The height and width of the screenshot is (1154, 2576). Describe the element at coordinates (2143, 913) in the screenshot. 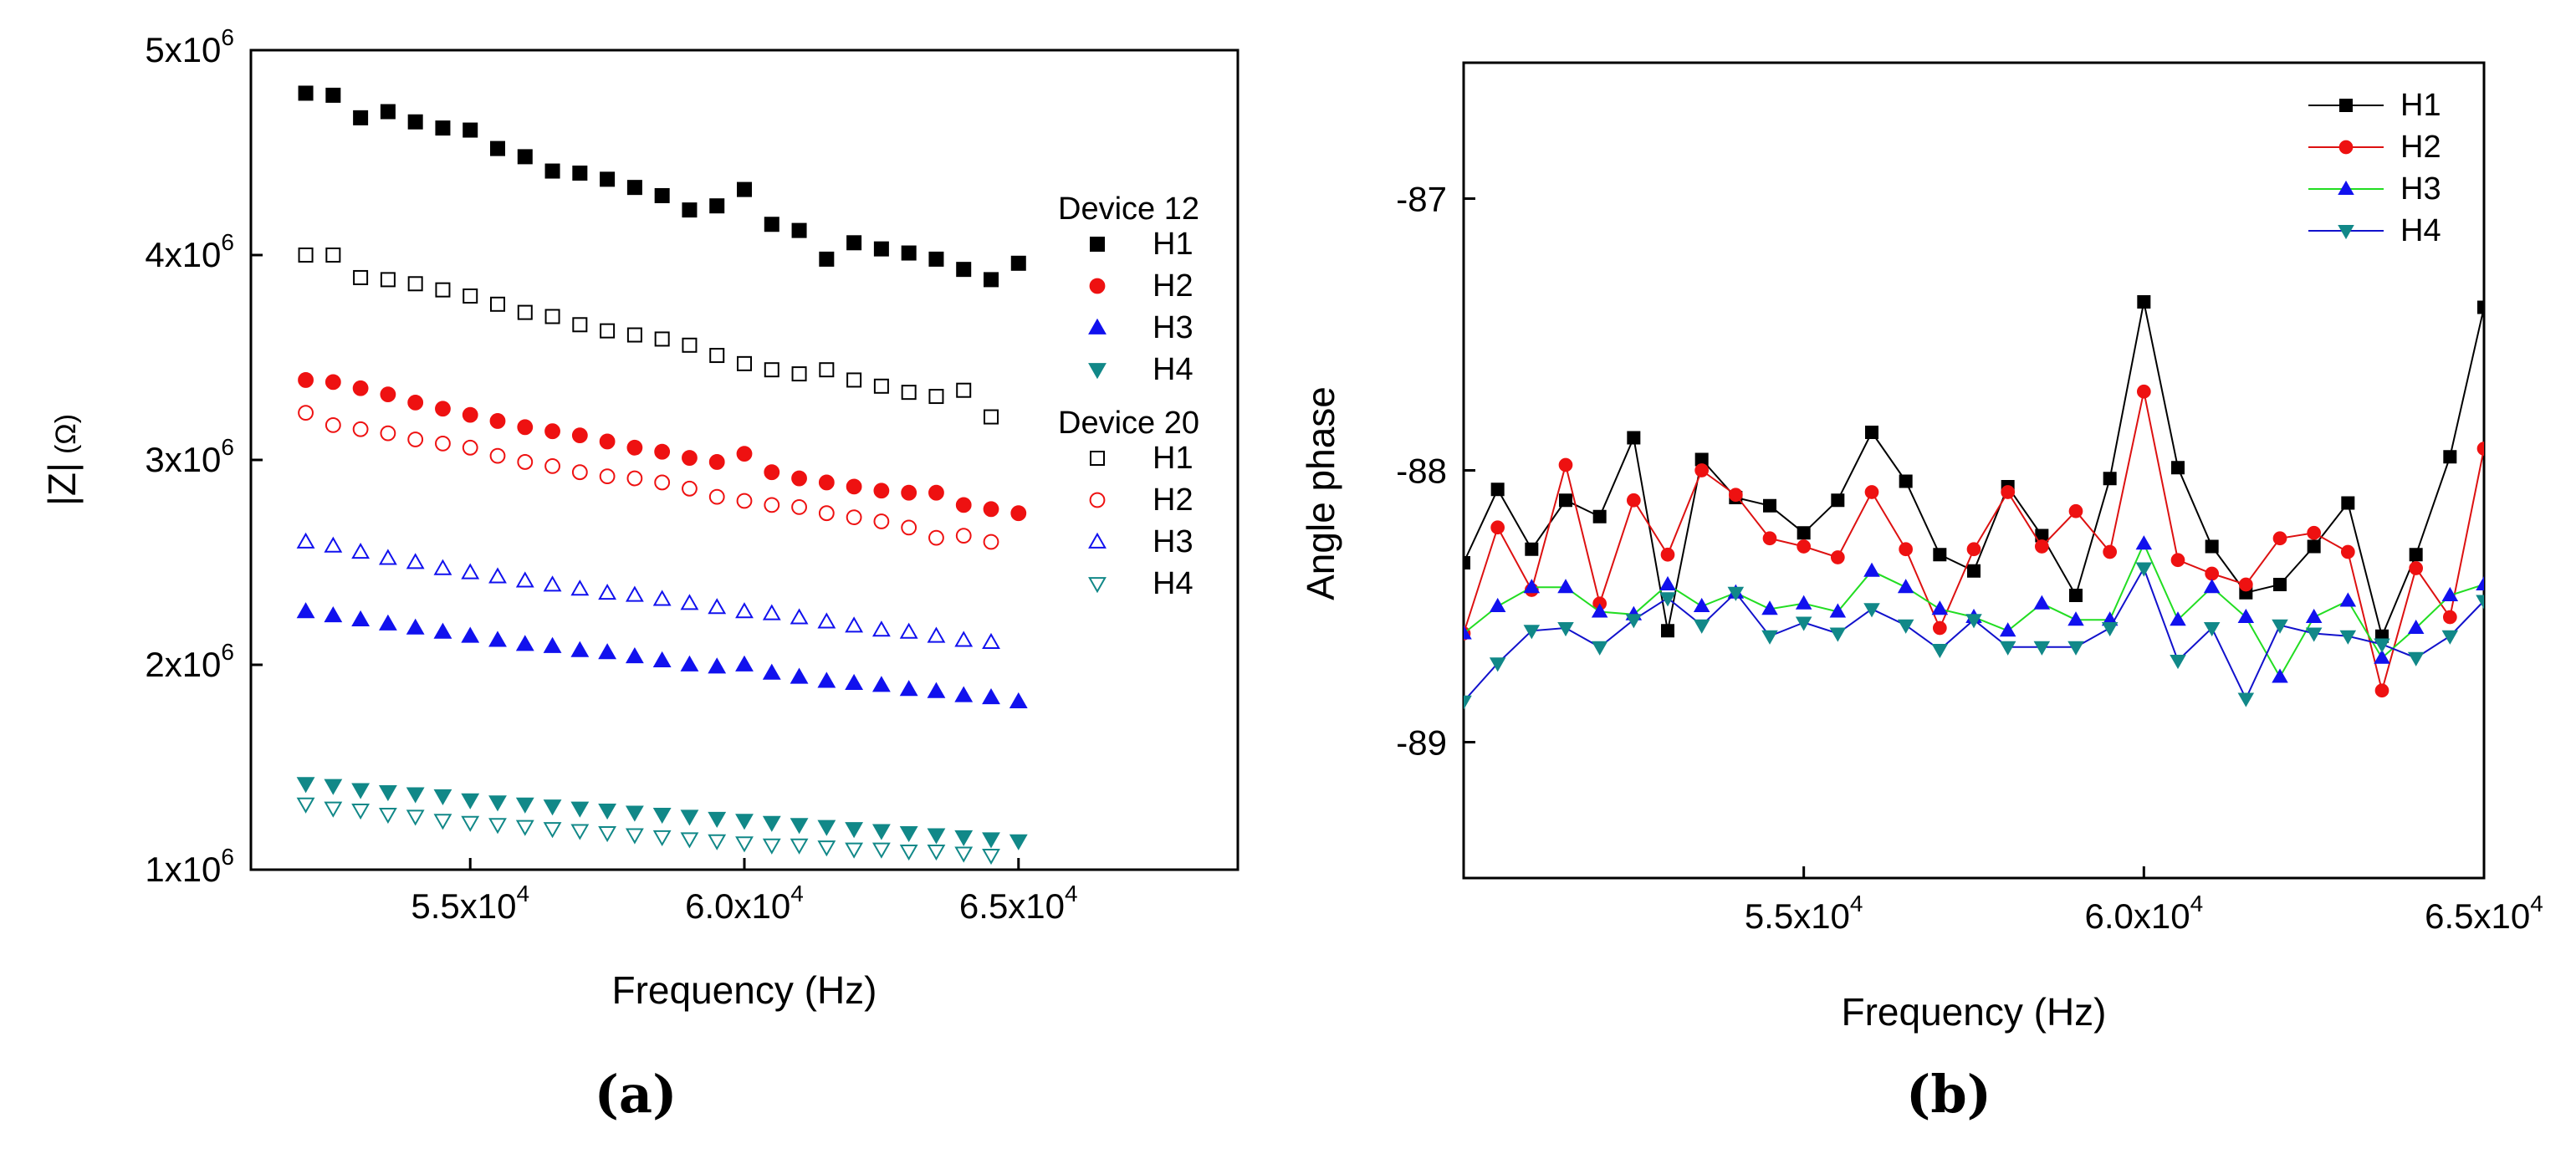

I see `panel-b-x-tick-label: 6.0x10⁴` at that location.